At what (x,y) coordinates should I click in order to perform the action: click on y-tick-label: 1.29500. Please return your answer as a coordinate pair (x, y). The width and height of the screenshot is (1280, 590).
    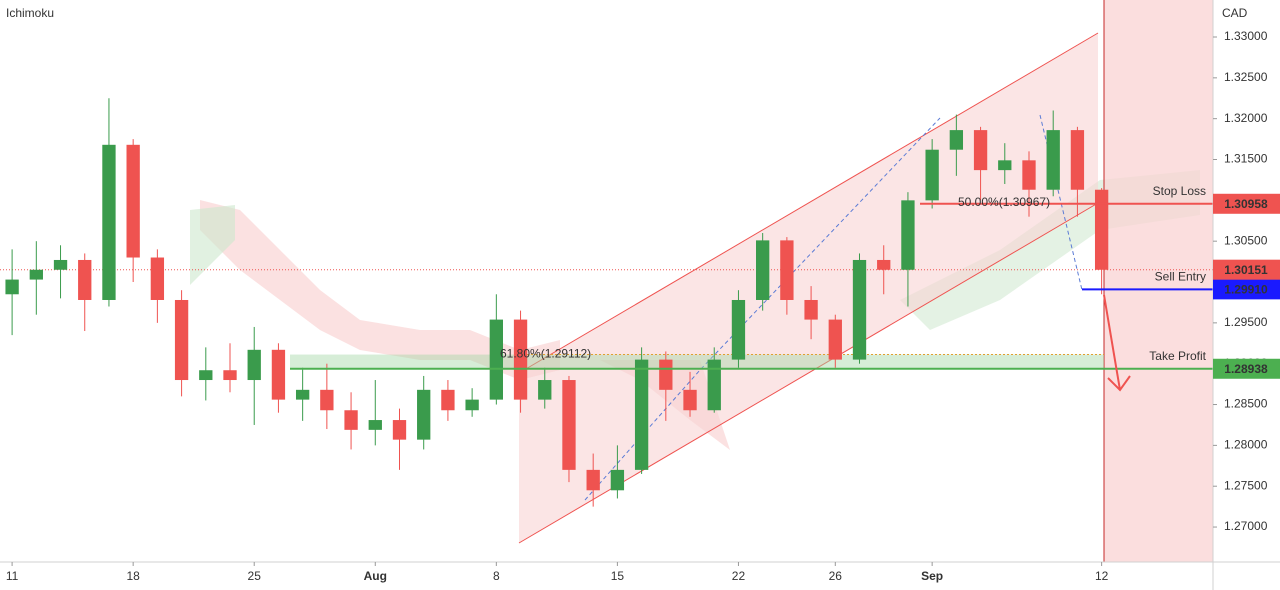
    Looking at the image, I should click on (1246, 322).